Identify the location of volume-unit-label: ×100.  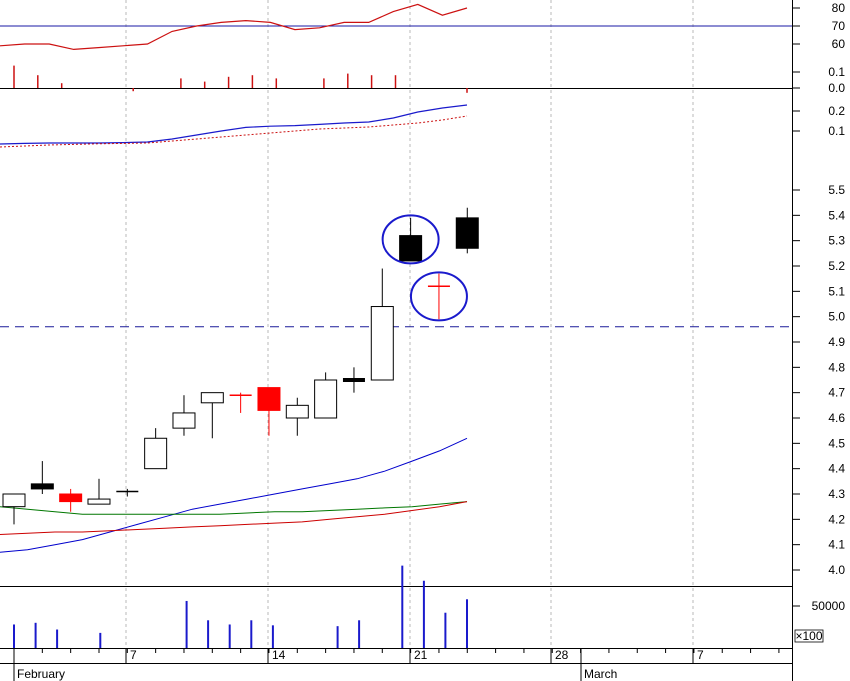
(808, 636).